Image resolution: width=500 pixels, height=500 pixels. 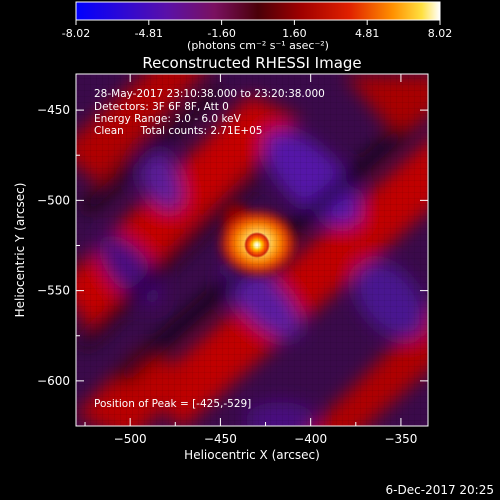 I want to click on colorbar-tick-label: -1.60, so click(x=221, y=33).